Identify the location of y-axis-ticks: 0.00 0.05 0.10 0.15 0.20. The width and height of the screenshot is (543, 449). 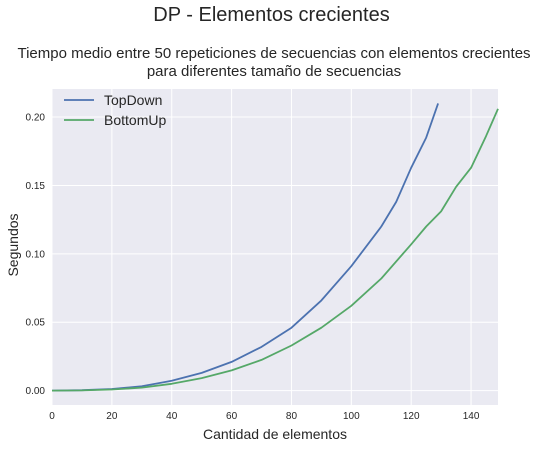
(36, 255).